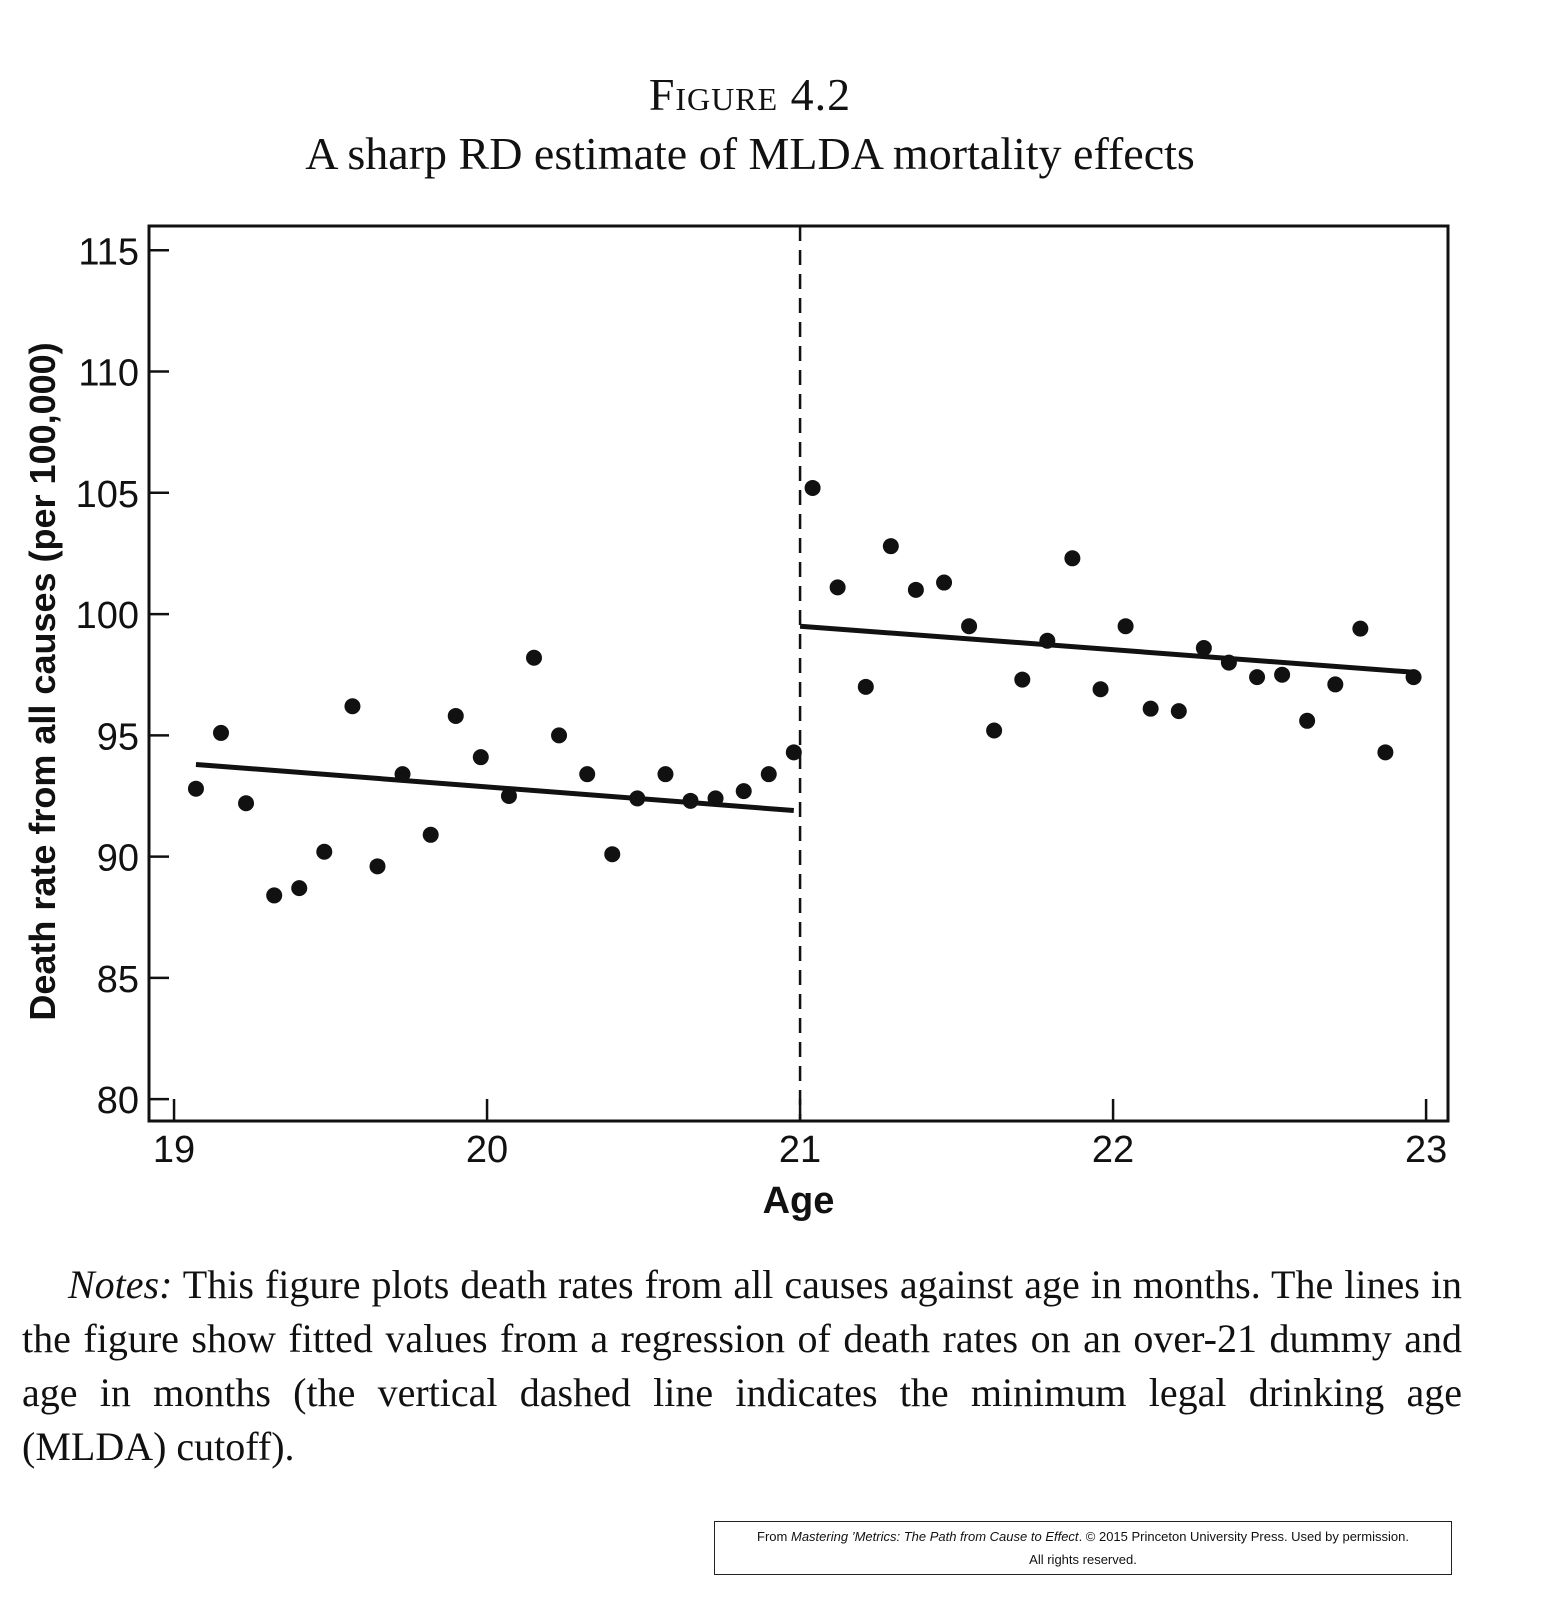 The image size is (1543, 1599). I want to click on y-tick-label: 85, so click(118, 980).